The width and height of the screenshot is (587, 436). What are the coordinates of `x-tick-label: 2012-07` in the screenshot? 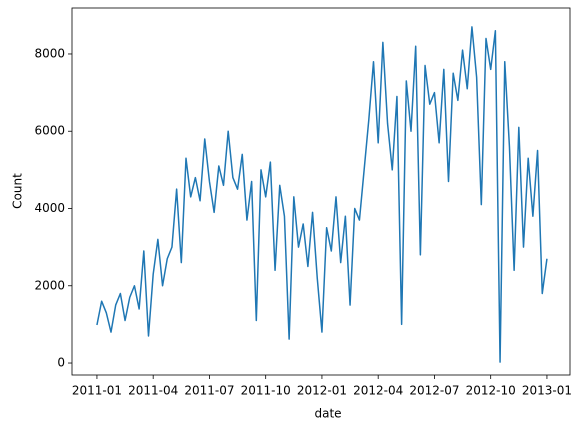 It's located at (434, 391).